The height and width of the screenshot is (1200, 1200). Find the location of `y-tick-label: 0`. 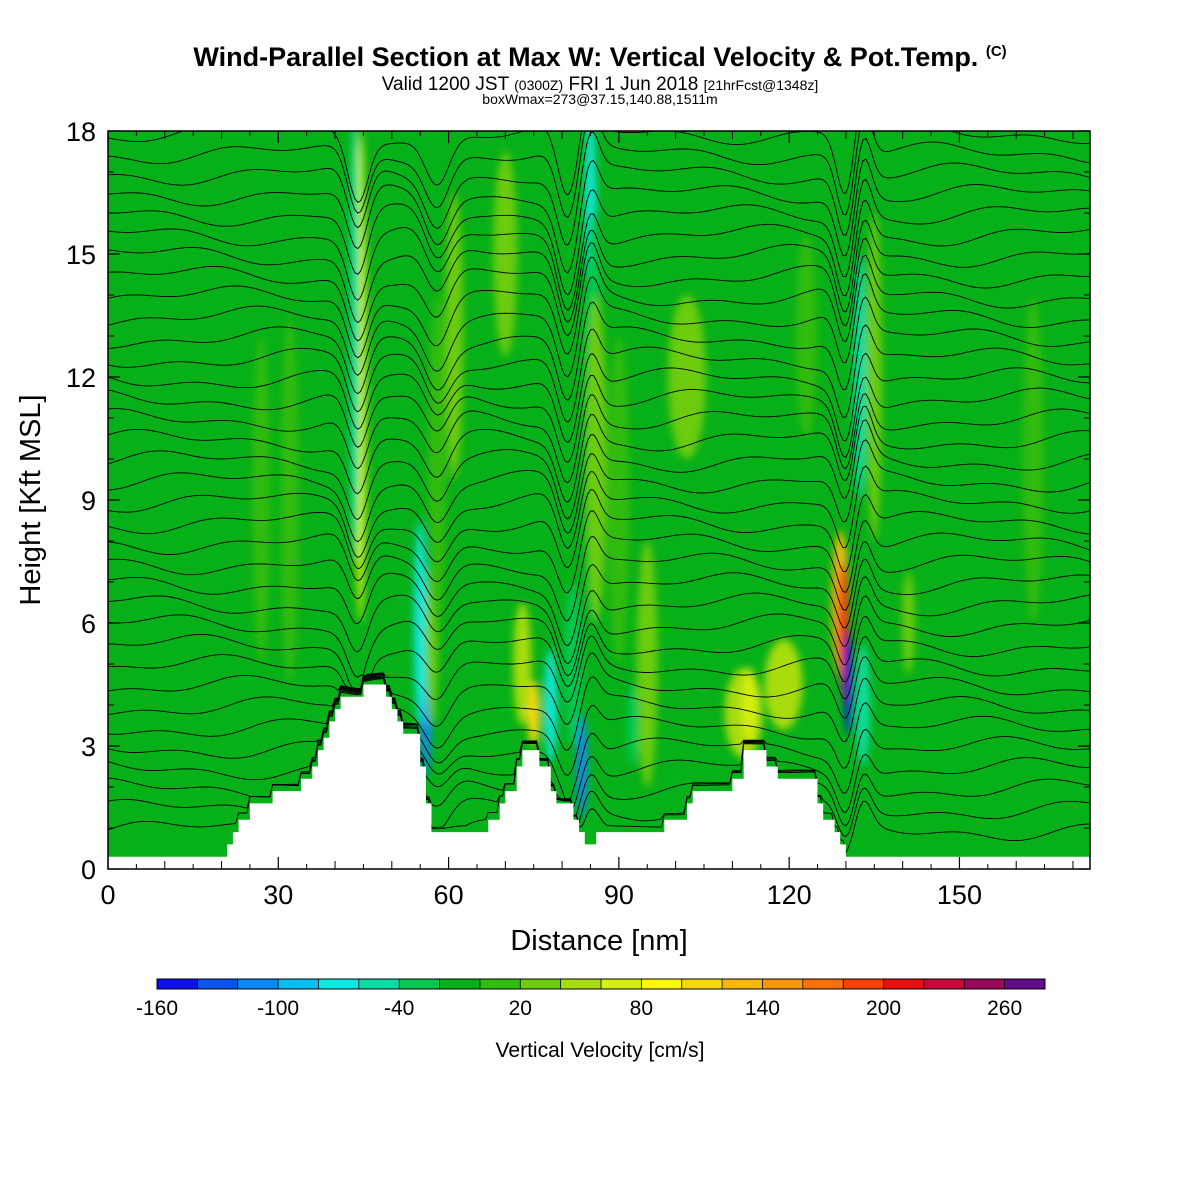

y-tick-label: 0 is located at coordinates (88, 870).